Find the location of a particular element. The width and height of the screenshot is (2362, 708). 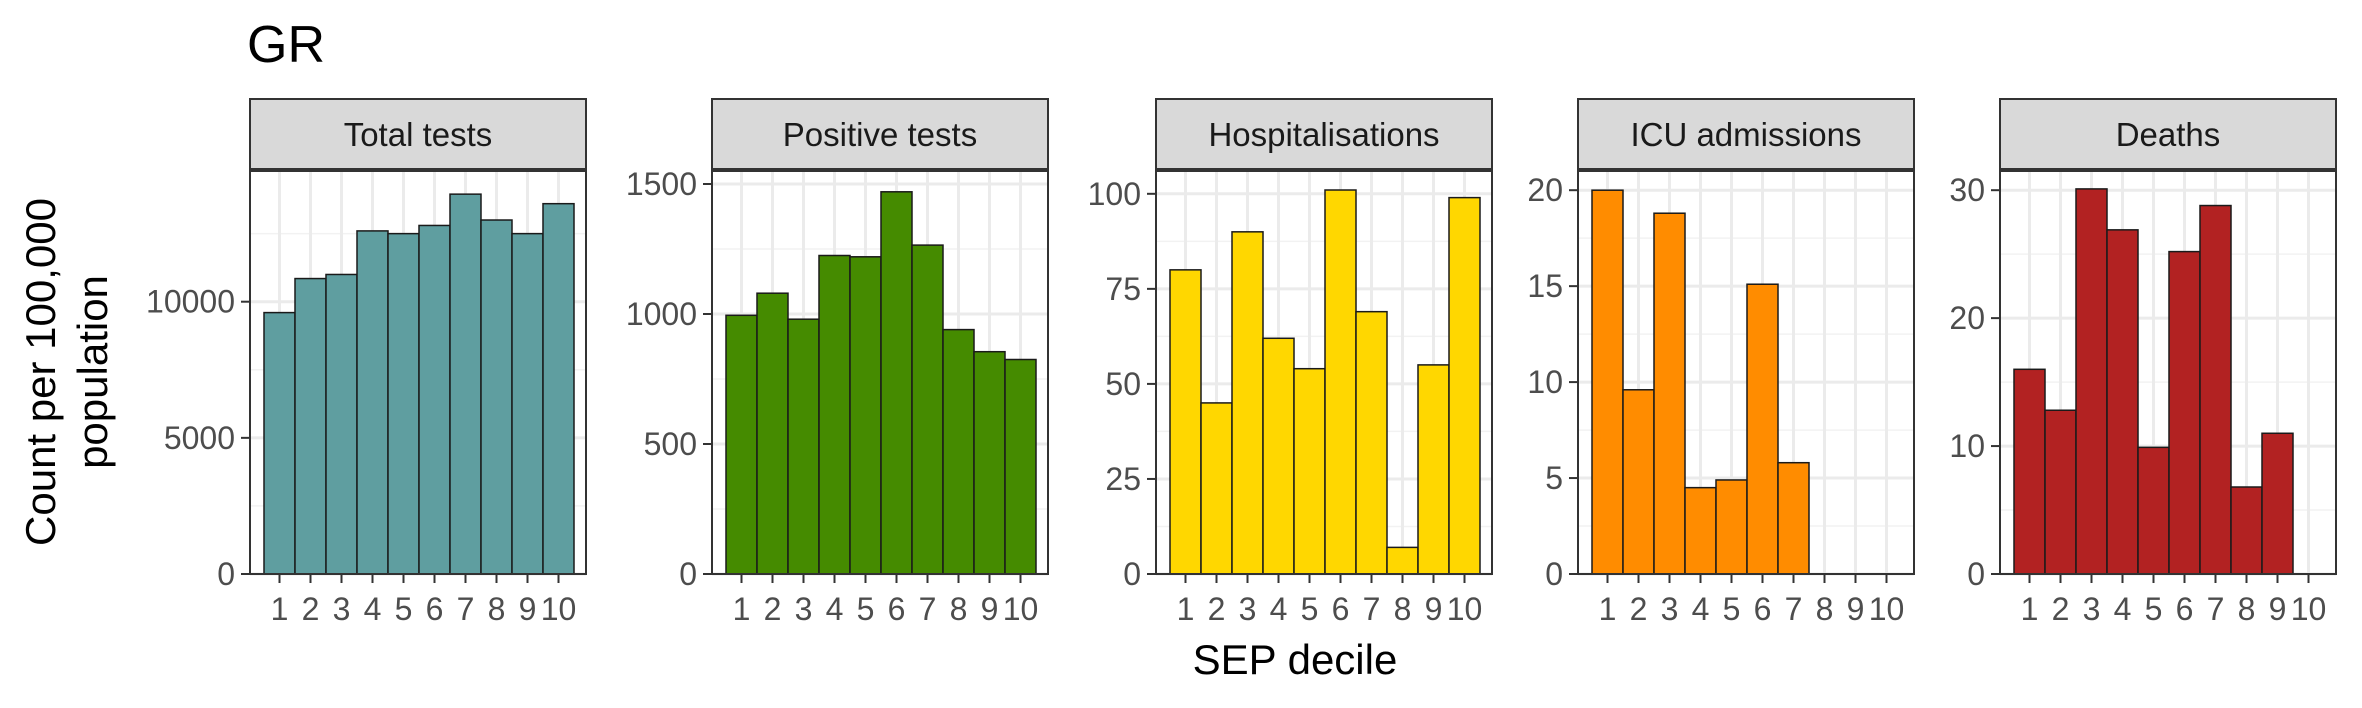

y-tick-label: 1500 is located at coordinates (661, 184).